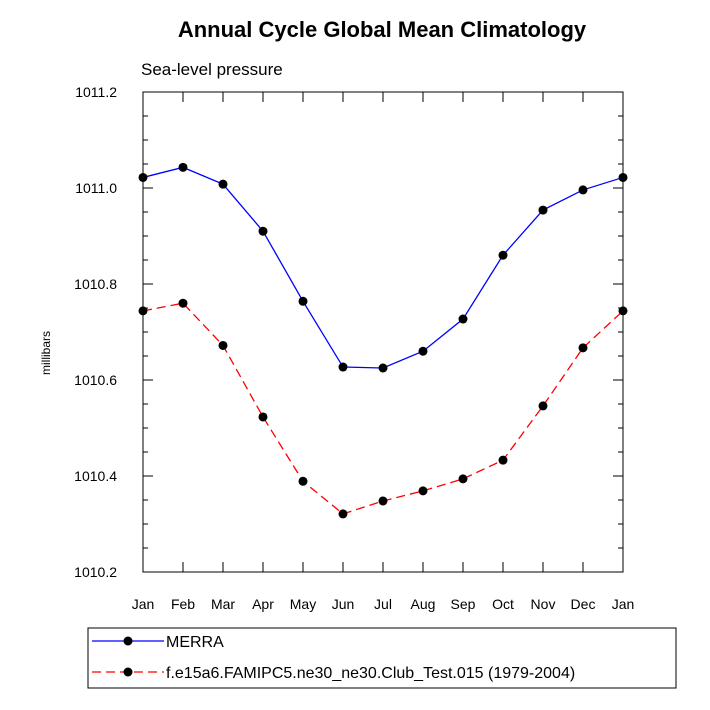 The width and height of the screenshot is (710, 710). Describe the element at coordinates (463, 604) in the screenshot. I see `x-tick-label: Sep` at that location.